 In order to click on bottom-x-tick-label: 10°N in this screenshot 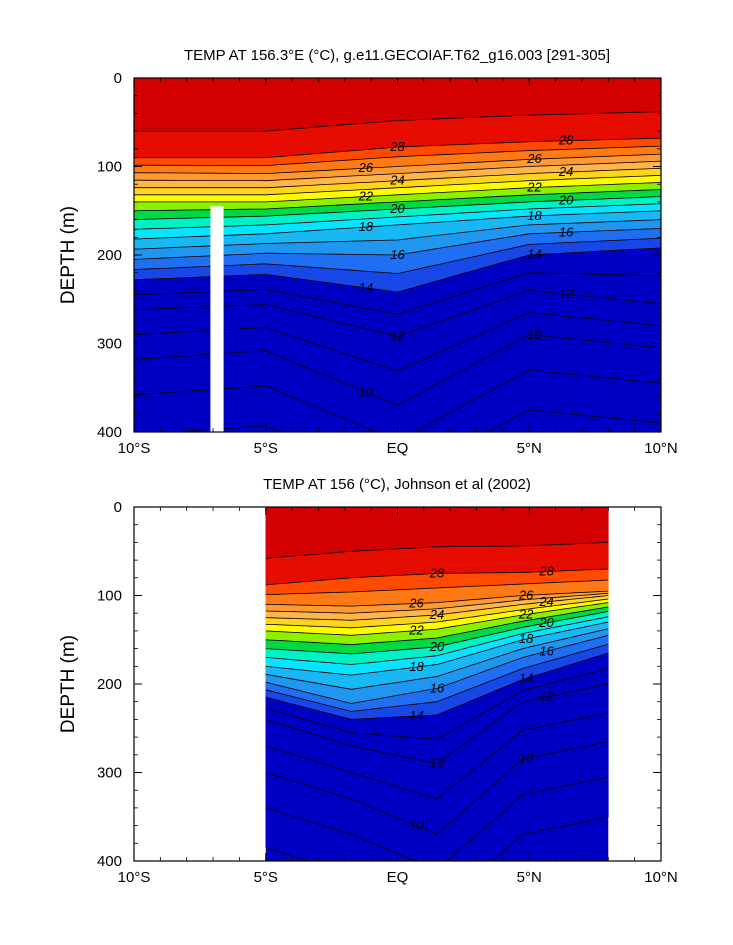, I will do `click(661, 877)`.